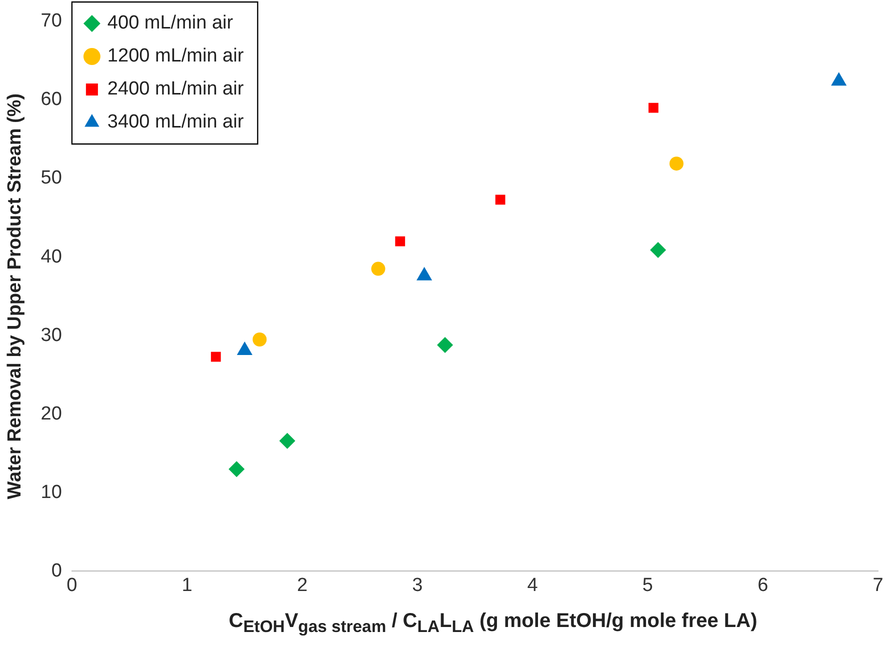 This screenshot has height=646, width=888. I want to click on y-tick-label: 0, so click(56, 571).